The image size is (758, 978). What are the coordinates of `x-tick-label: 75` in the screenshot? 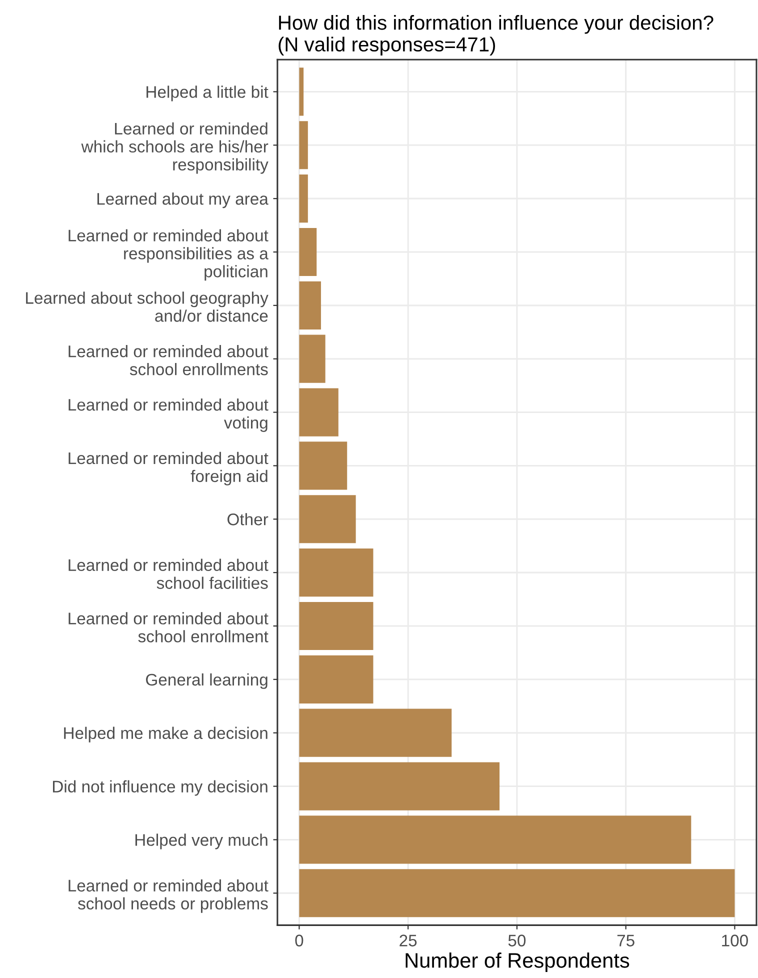 It's located at (625, 940).